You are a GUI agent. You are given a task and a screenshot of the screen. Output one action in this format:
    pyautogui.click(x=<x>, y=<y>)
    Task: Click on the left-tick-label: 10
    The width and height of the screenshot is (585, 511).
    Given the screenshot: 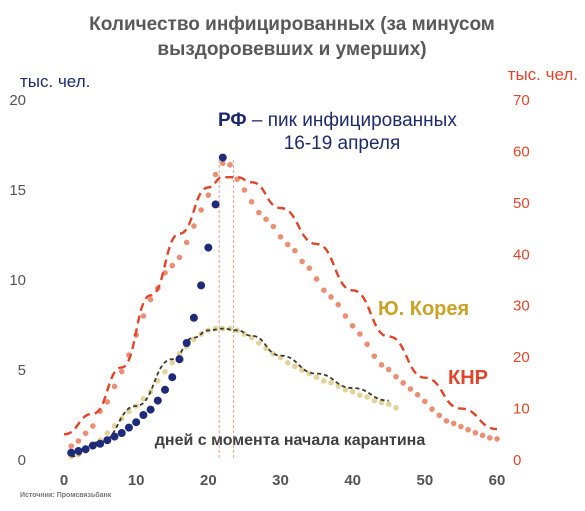 What is the action you would take?
    pyautogui.click(x=17, y=280)
    